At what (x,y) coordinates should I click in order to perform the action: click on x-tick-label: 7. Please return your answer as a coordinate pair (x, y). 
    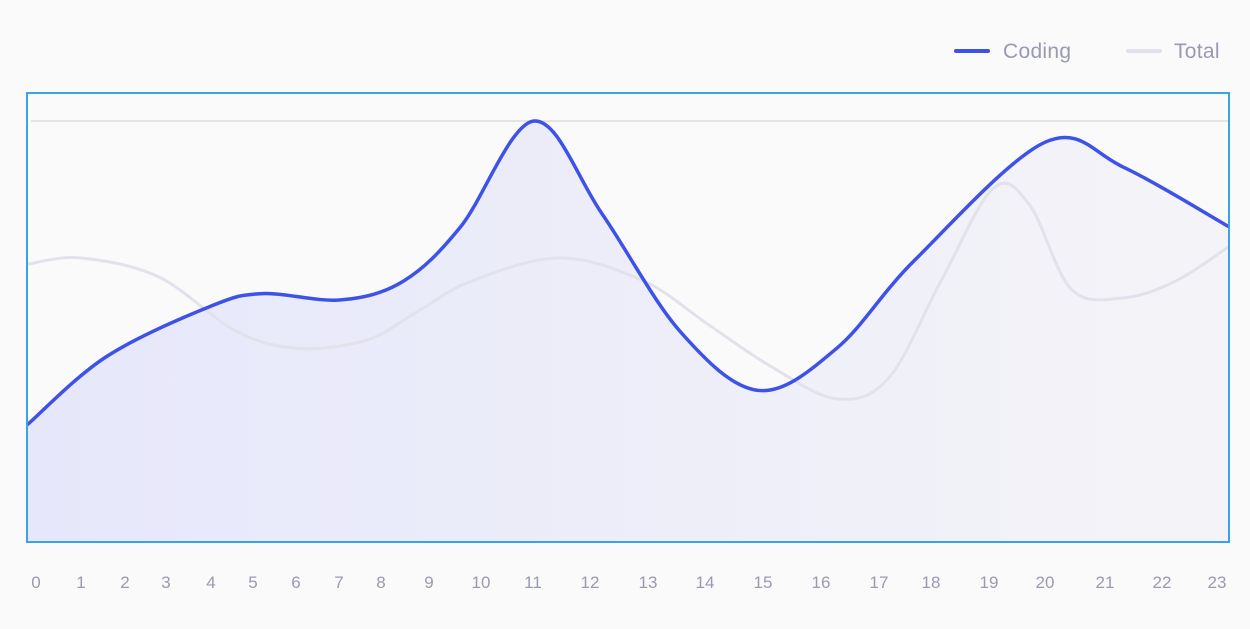
    Looking at the image, I should click on (338, 582).